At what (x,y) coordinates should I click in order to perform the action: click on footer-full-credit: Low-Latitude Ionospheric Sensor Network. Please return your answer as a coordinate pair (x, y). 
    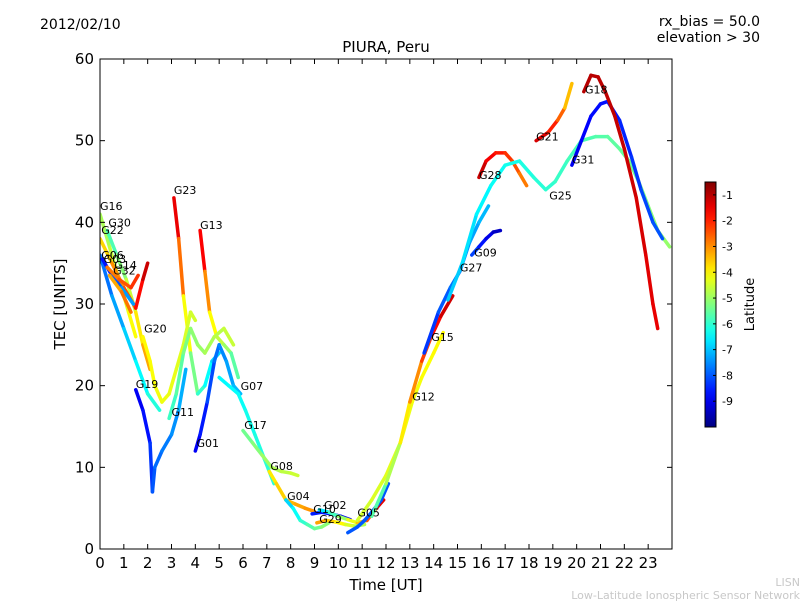
    Looking at the image, I should click on (685, 595).